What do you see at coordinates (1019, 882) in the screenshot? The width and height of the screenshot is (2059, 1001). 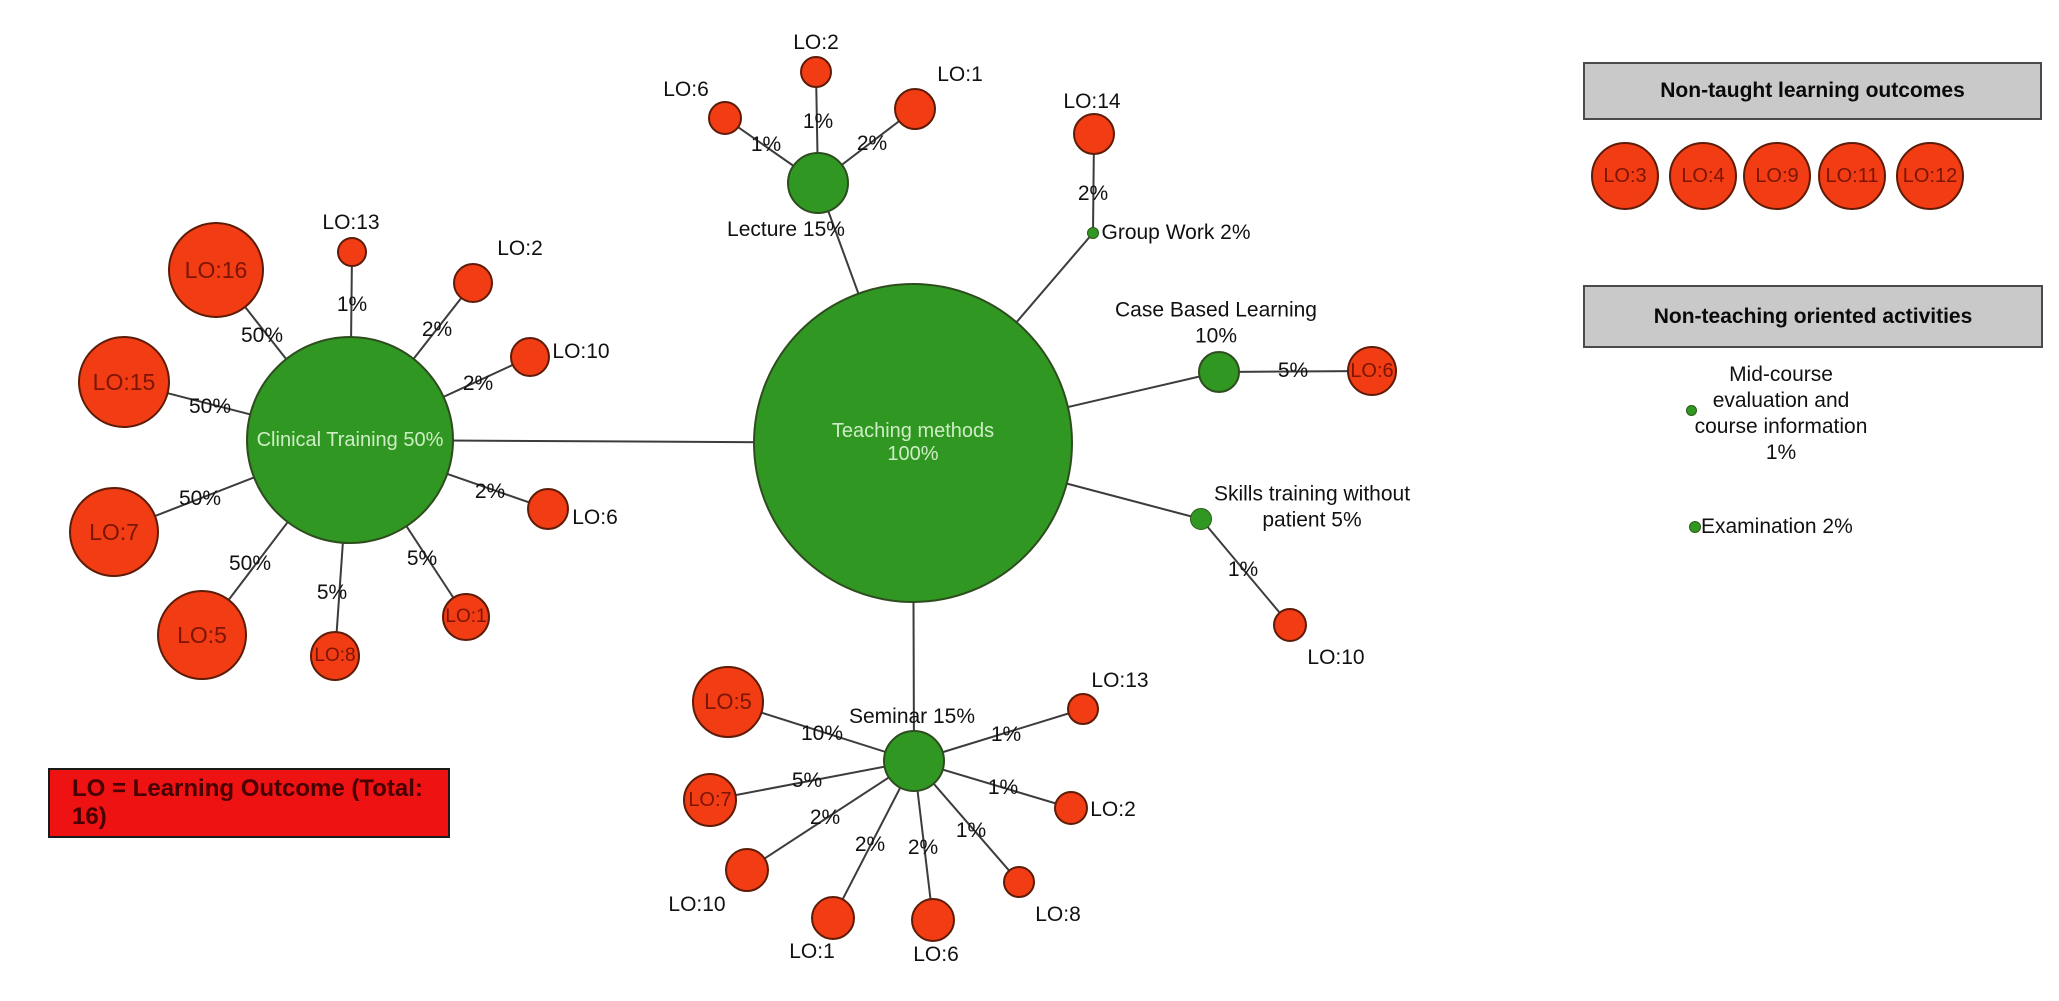 I see `node-se-lo8` at bounding box center [1019, 882].